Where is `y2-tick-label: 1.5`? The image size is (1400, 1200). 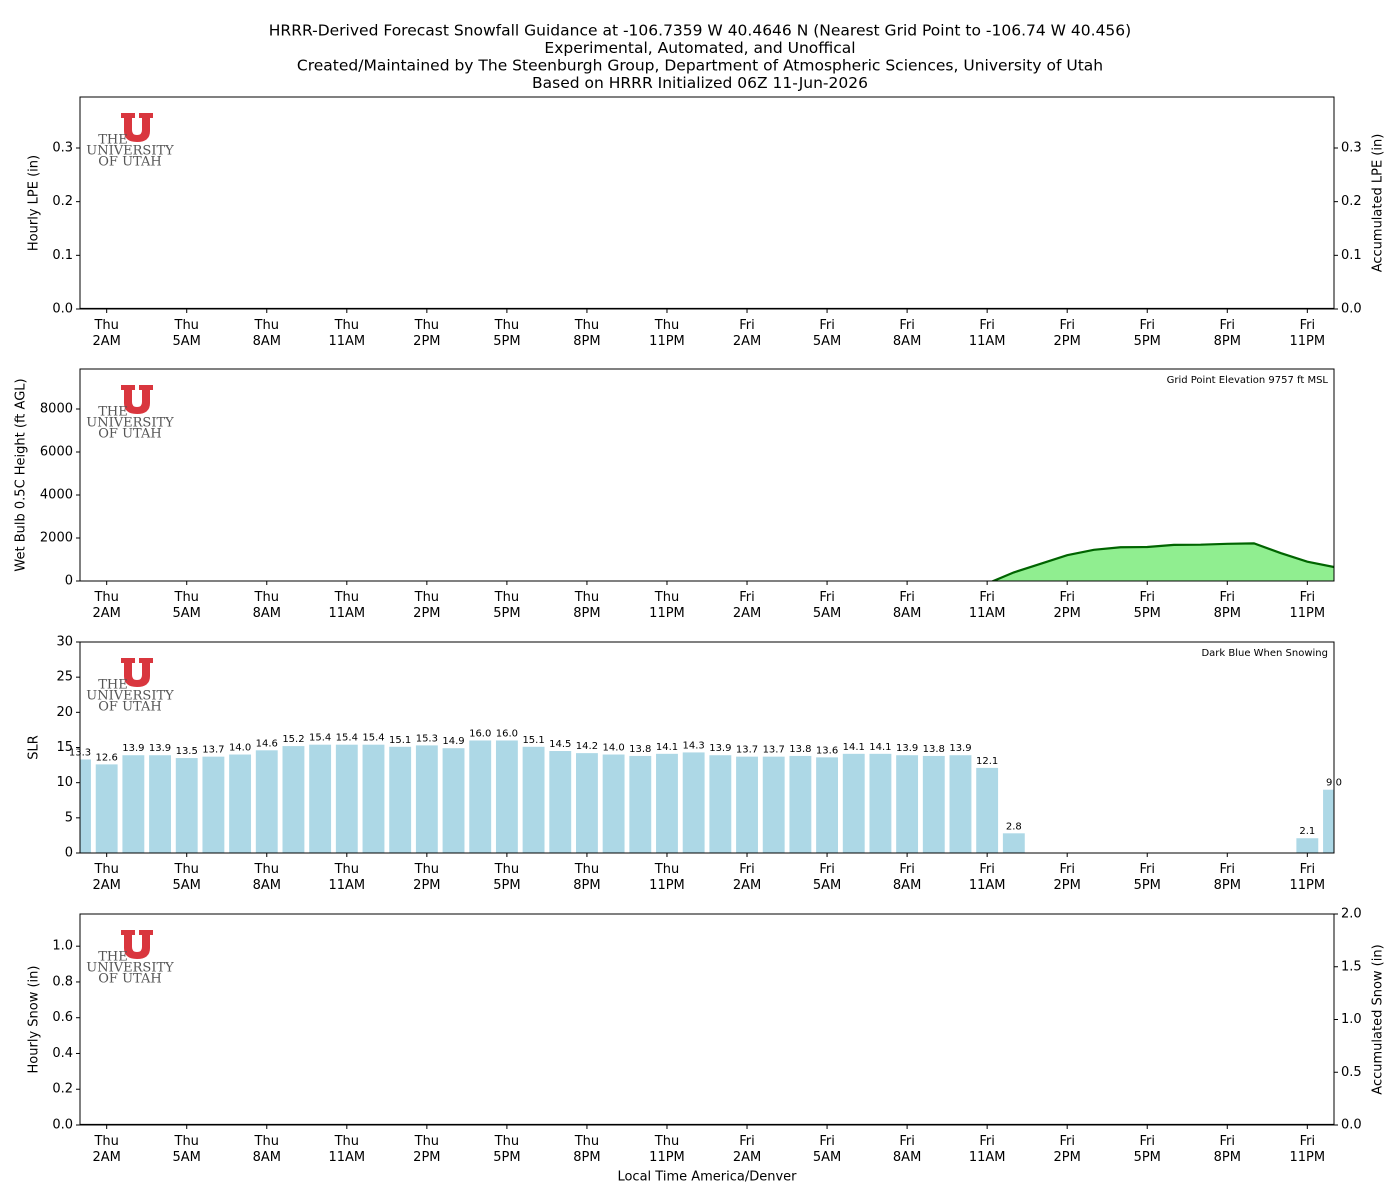
y2-tick-label: 1.5 is located at coordinates (1351, 966).